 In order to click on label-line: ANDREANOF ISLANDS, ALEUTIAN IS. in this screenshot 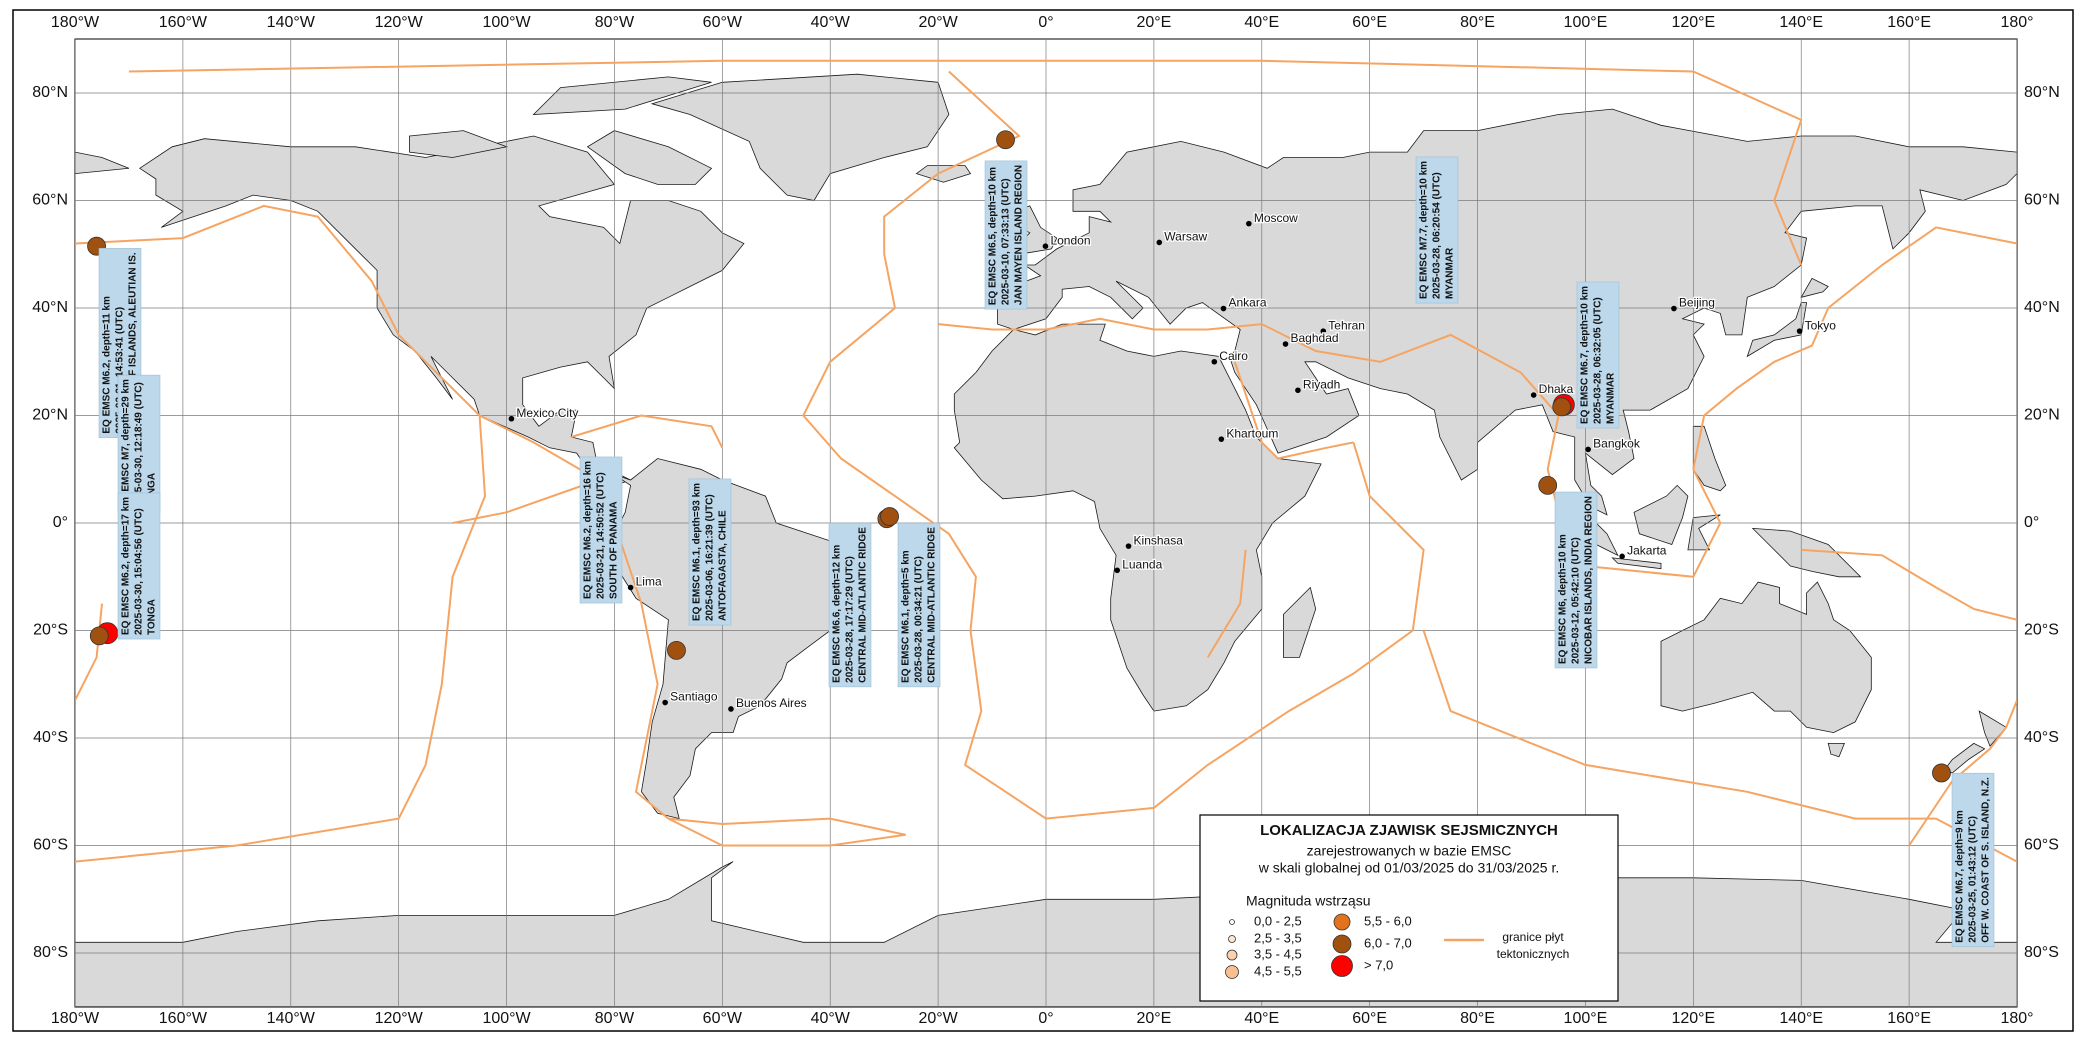, I will do `click(133, 343)`.